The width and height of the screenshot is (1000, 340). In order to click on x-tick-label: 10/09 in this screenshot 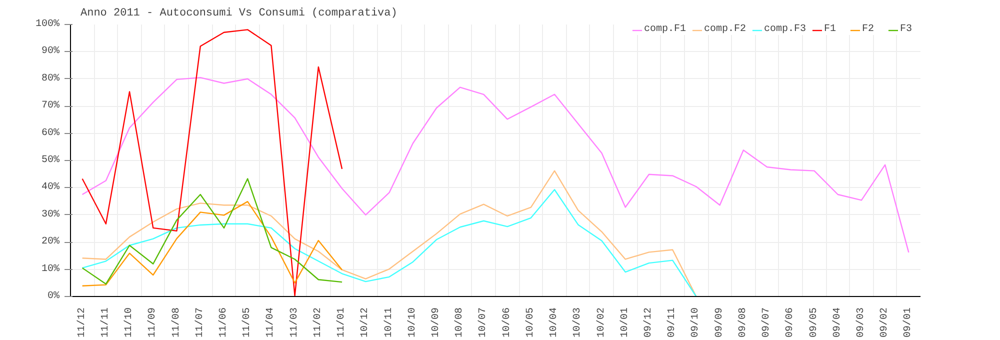, I will do `click(436, 322)`.